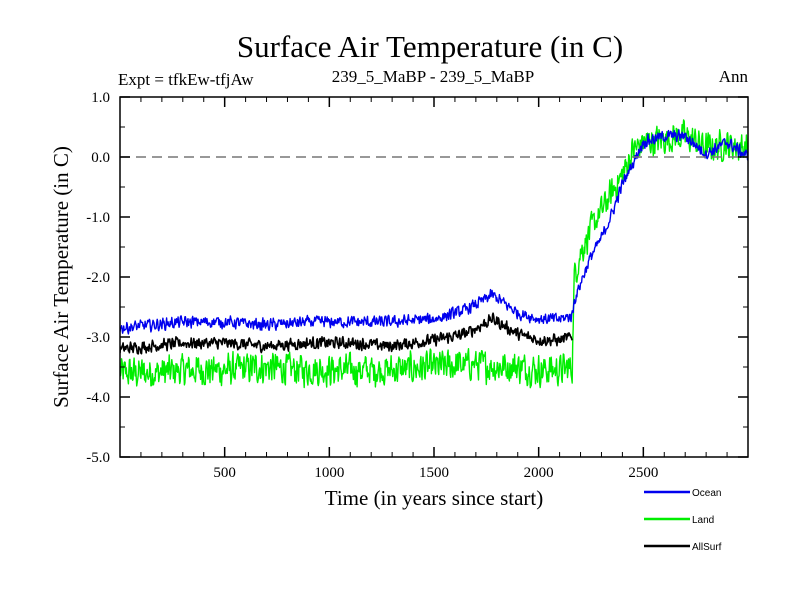 This screenshot has height=600, width=800. What do you see at coordinates (706, 493) in the screenshot?
I see `legend-label-ocean: Ocean` at bounding box center [706, 493].